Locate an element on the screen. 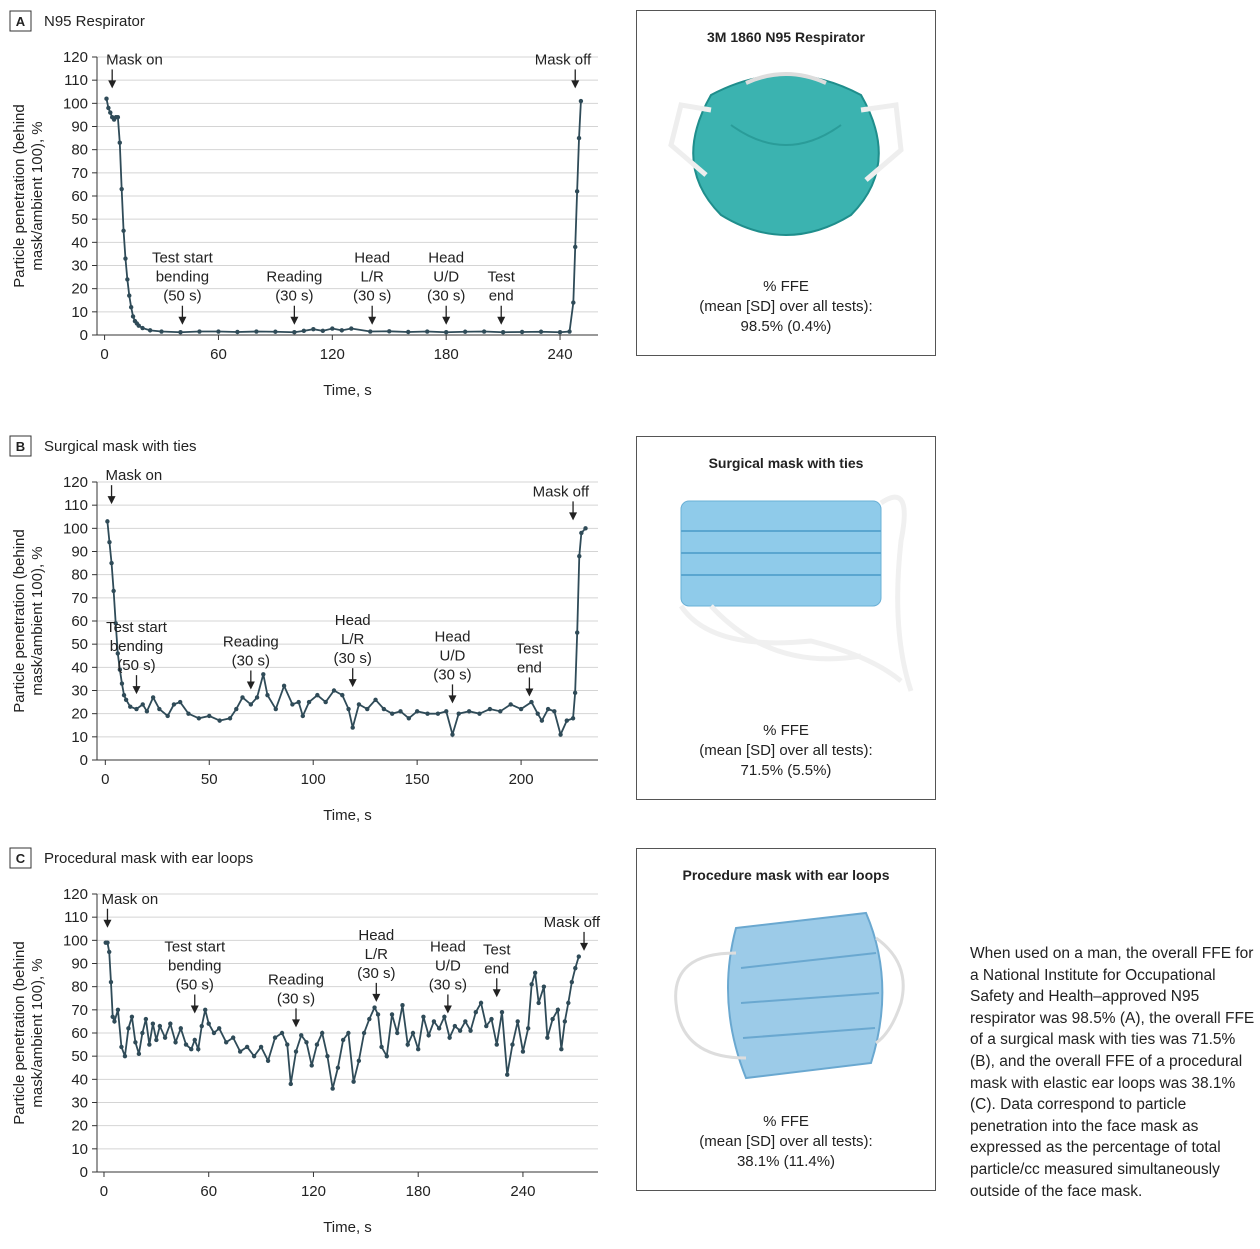 Image resolution: width=1260 pixels, height=1249 pixels. card-title: Procedure mask with ear loops is located at coordinates (786, 875).